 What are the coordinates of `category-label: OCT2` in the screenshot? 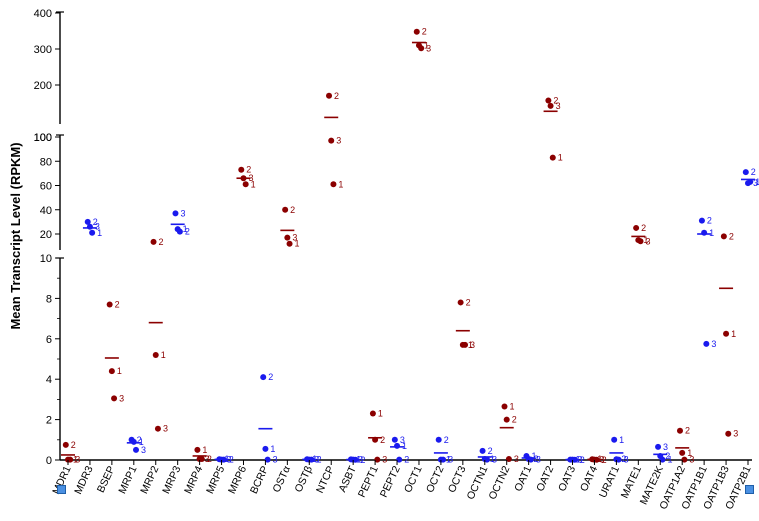 It's located at (435, 479).